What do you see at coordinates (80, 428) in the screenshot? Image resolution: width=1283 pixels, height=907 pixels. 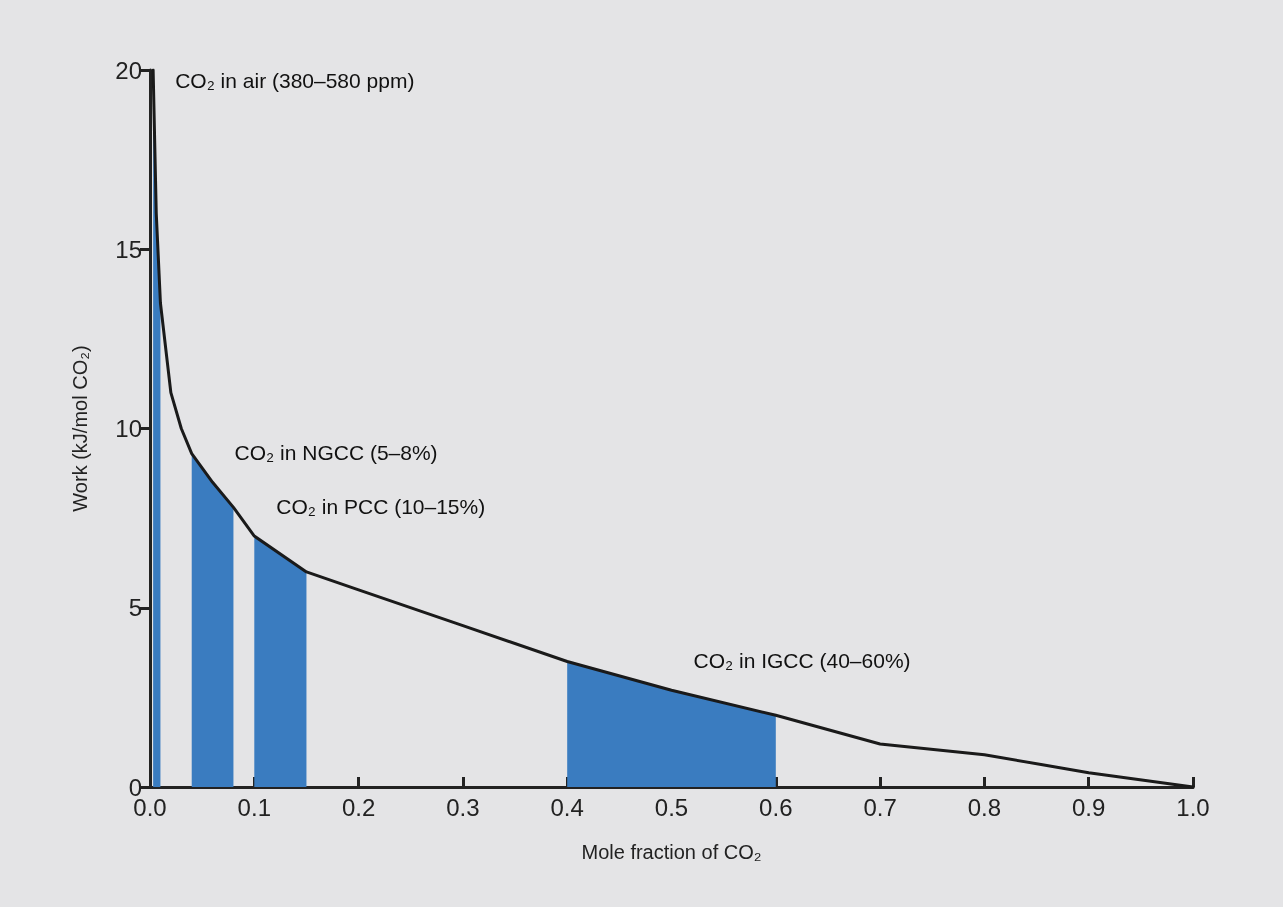 I see `y-axis-title: Work (kJ/mol CO₂)` at bounding box center [80, 428].